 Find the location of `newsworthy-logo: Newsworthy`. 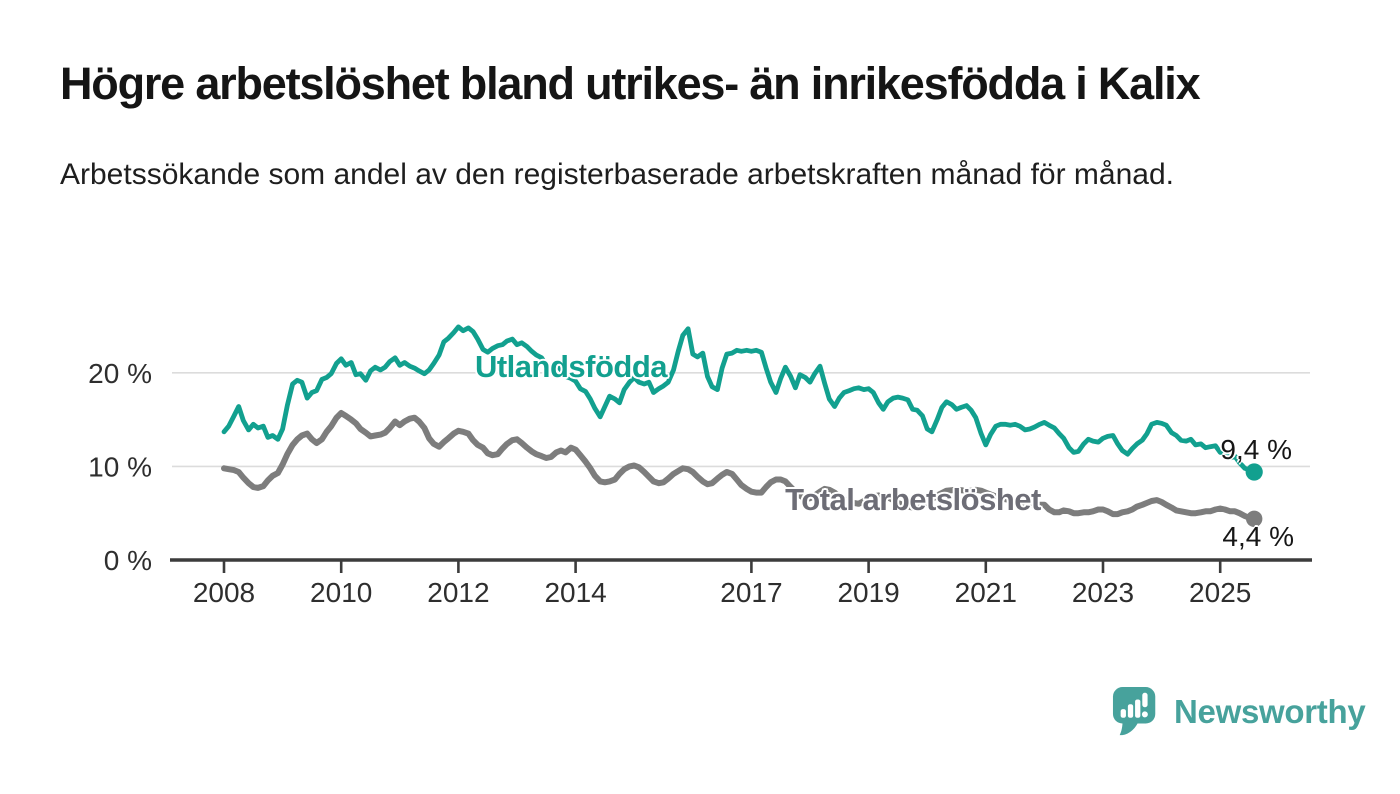

newsworthy-logo: Newsworthy is located at coordinates (1239, 712).